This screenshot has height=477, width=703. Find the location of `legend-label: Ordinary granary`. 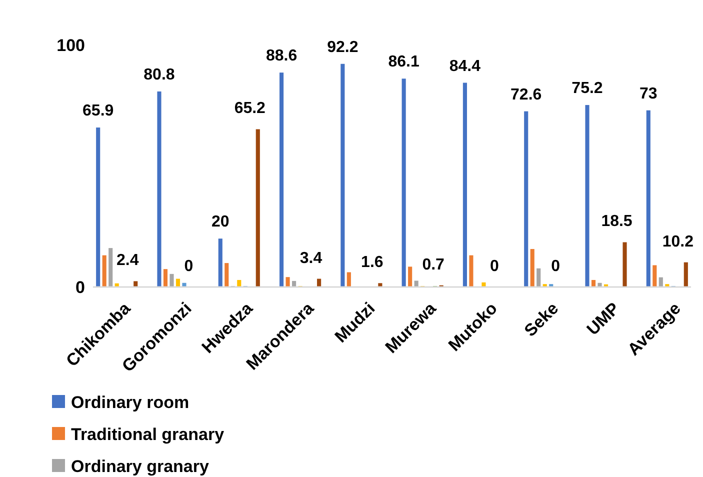

legend-label: Ordinary granary is located at coordinates (140, 466).